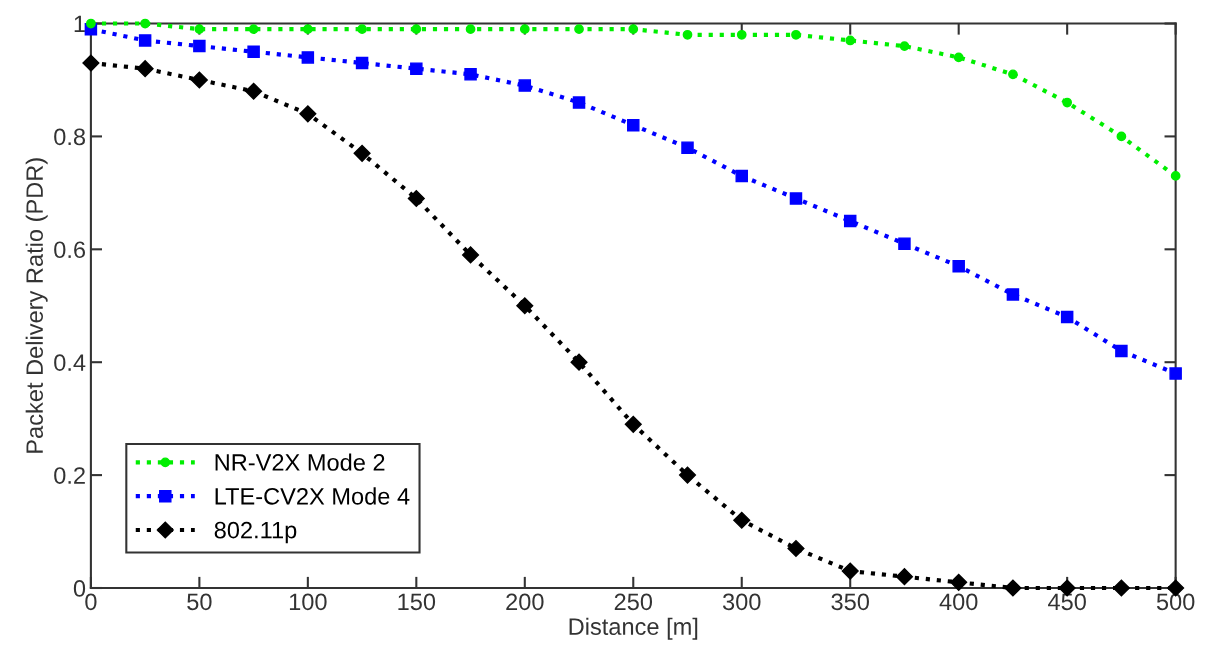 This screenshot has height=672, width=1212. What do you see at coordinates (633, 602) in the screenshot?
I see `x-tick-label: 250` at bounding box center [633, 602].